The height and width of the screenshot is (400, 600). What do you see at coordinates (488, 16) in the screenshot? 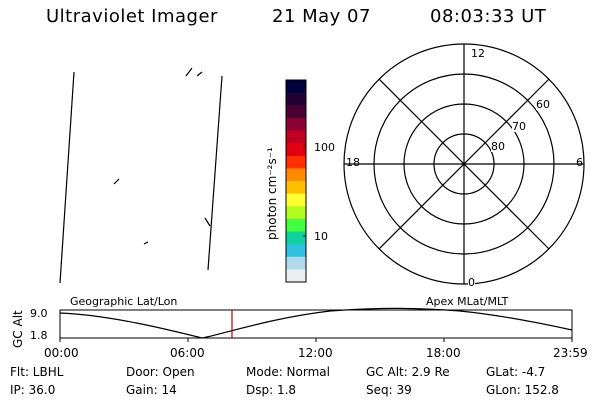
I see `time-label: 08:03:33 UT` at bounding box center [488, 16].